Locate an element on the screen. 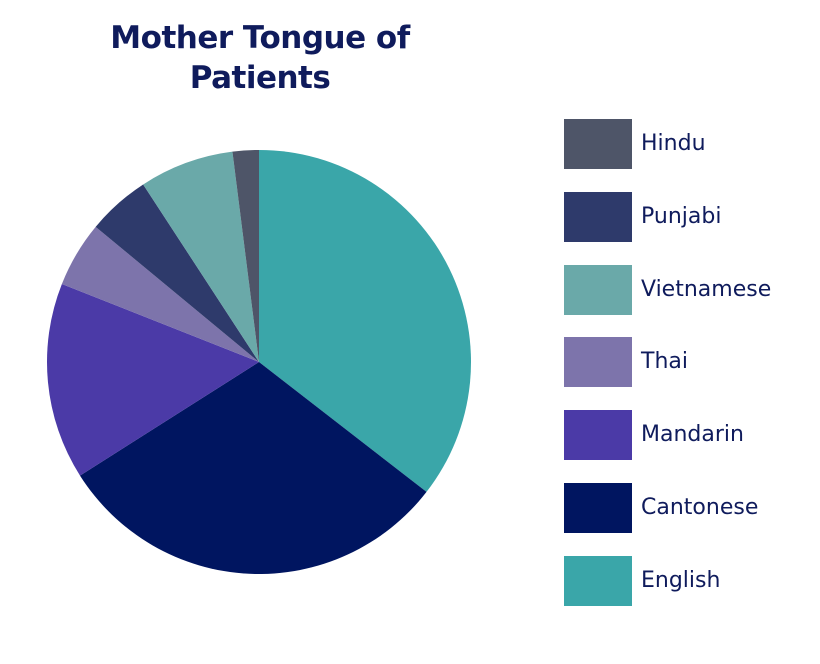 This screenshot has width=820, height=664. legend-label: Punjabi is located at coordinates (681, 216).